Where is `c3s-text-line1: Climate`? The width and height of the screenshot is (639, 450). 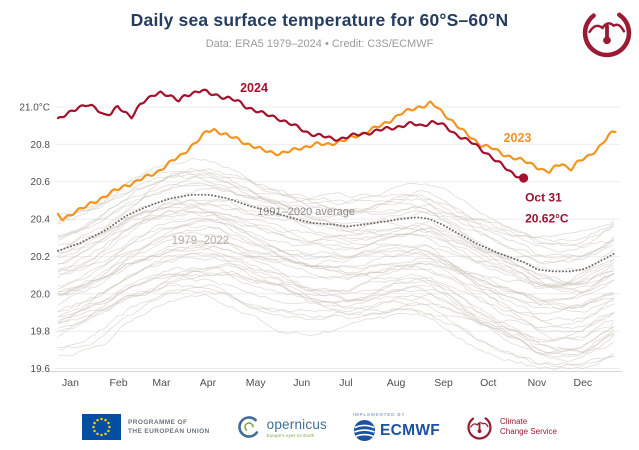
c3s-text-line1: Climate is located at coordinates (514, 421).